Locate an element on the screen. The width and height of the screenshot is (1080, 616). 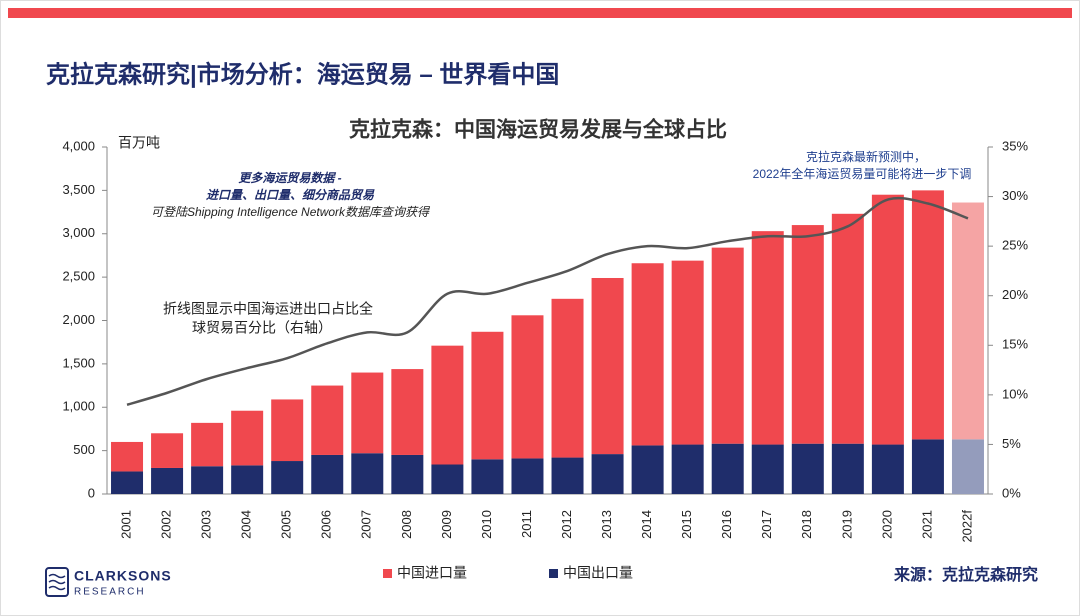
x-tick-label: 2002 is located at coordinates (166, 524).